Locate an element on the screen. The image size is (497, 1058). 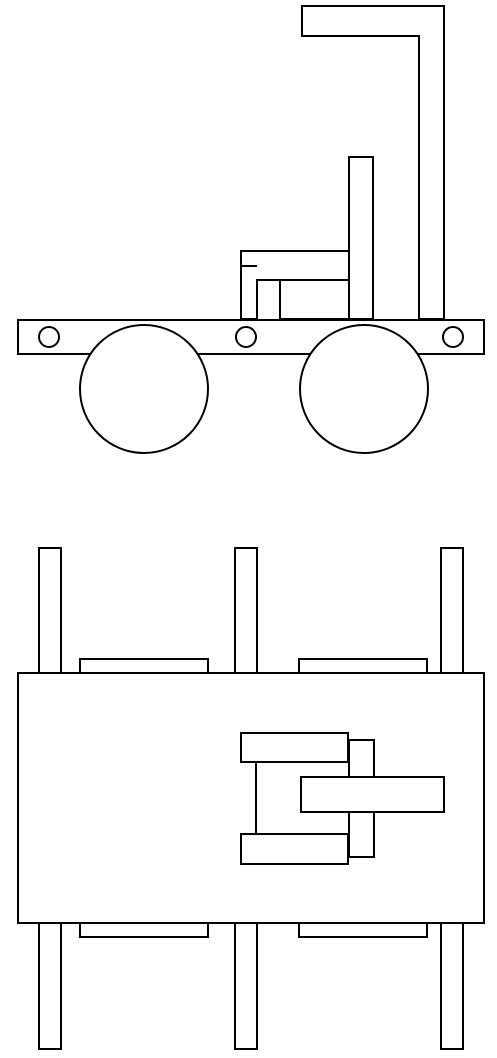
handle-crossbar is located at coordinates (372, 794).